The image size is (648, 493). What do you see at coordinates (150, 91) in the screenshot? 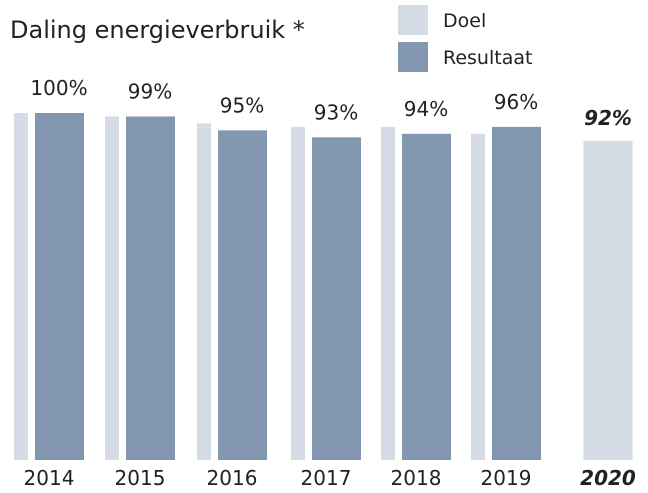
I see `value-label: 99%` at bounding box center [150, 91].